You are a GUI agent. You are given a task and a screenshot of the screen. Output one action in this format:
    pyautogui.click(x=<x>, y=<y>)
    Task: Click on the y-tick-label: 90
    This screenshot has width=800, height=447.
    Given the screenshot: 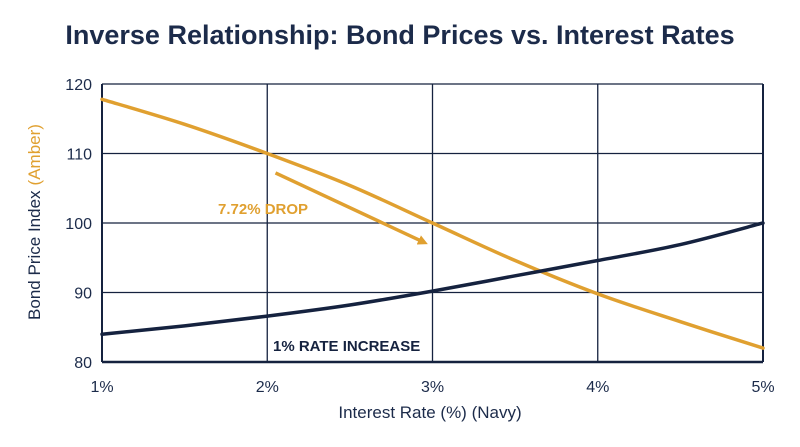 What is the action you would take?
    pyautogui.click(x=83, y=294)
    